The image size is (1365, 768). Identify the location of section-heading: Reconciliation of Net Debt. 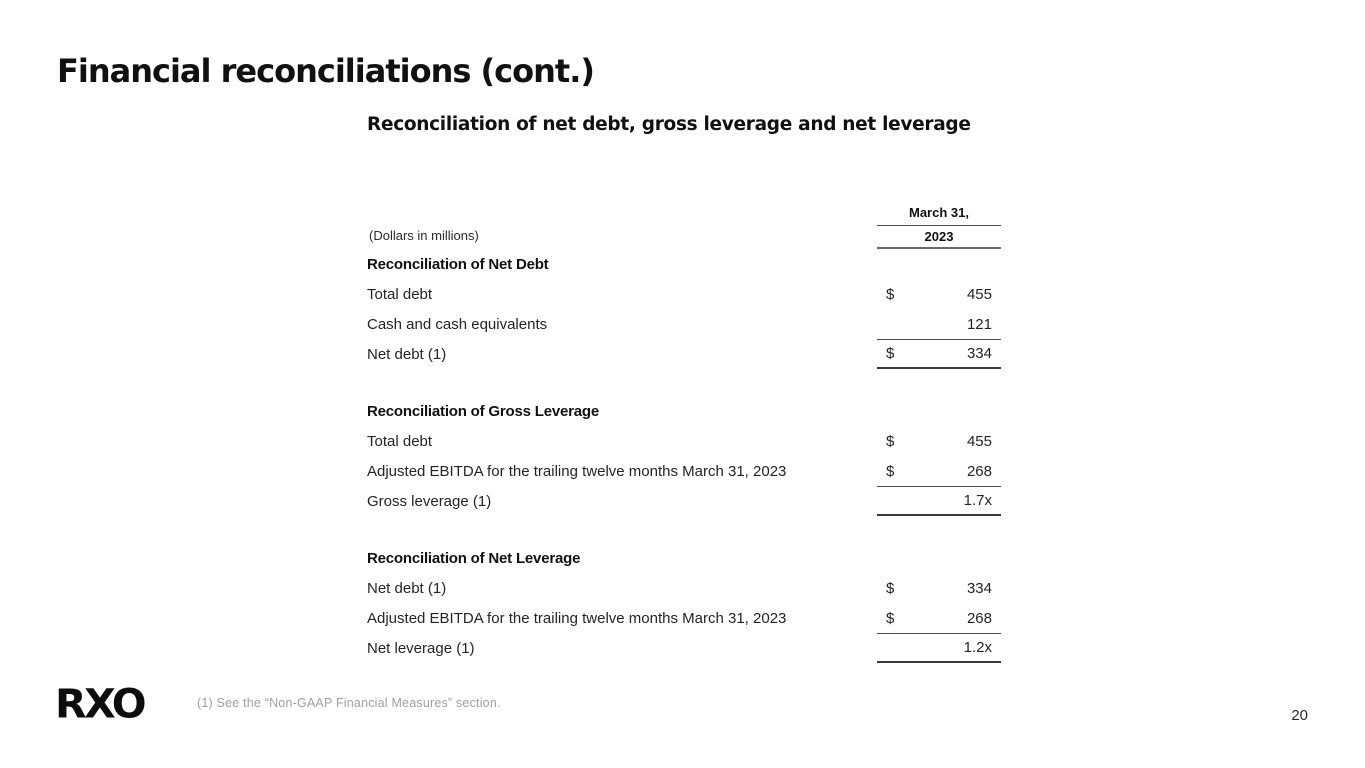
(458, 264).